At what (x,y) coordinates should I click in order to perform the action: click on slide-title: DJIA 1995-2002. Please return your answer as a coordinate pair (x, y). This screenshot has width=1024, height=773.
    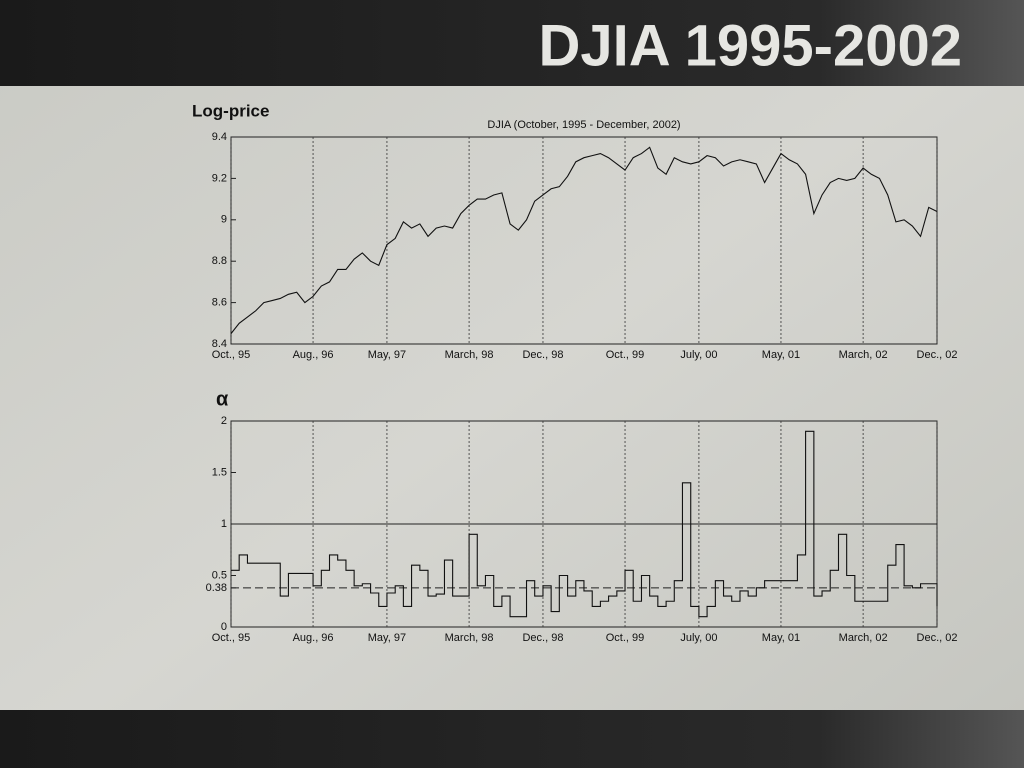
    Looking at the image, I should click on (750, 45).